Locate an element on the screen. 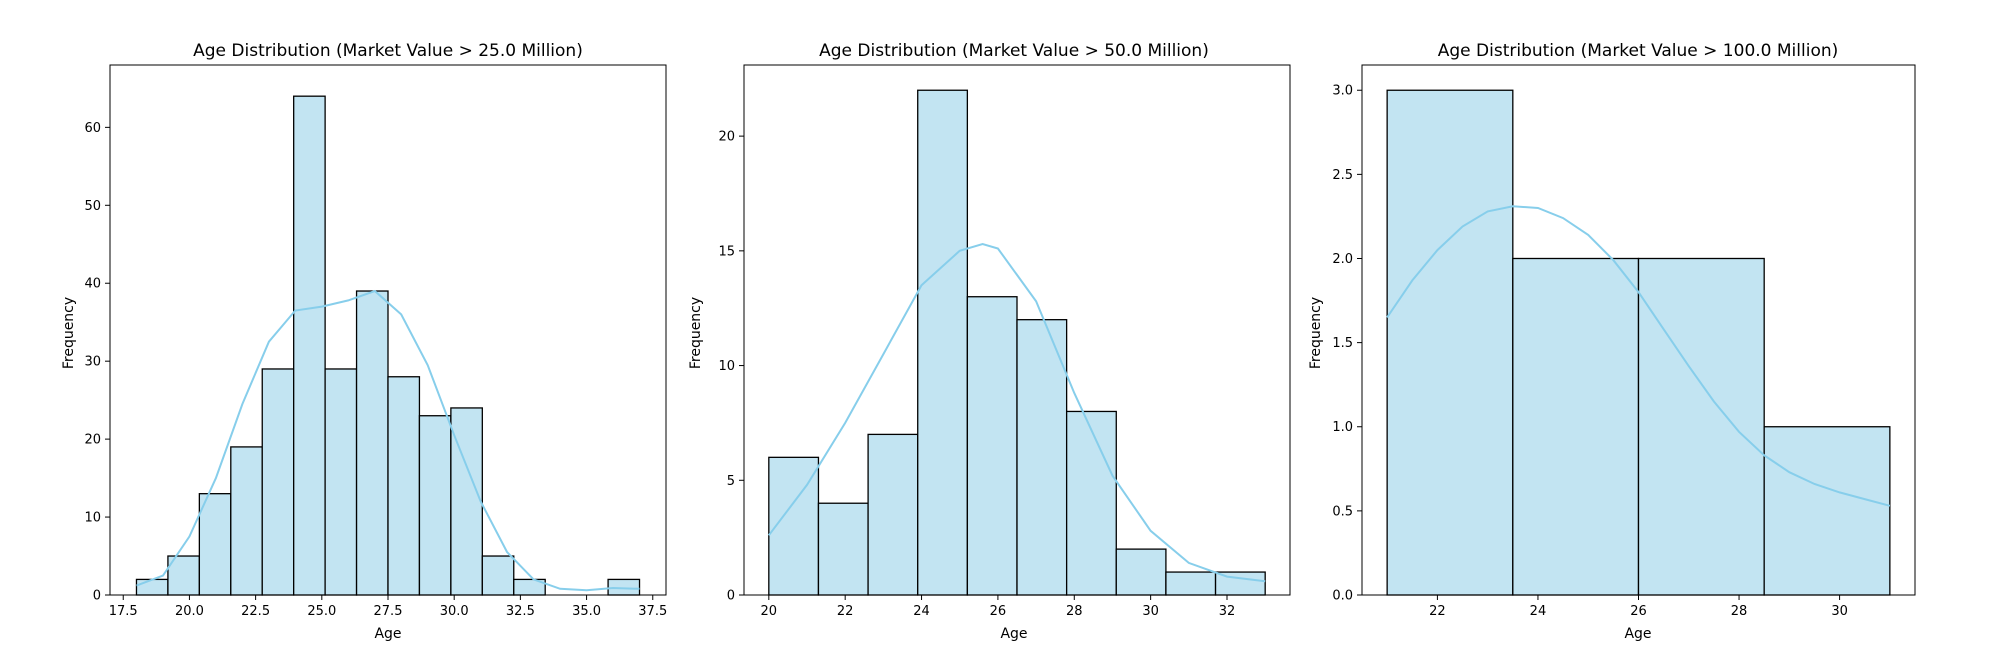 This screenshot has width=1994, height=667. y-tick-label: 15 is located at coordinates (726, 251).